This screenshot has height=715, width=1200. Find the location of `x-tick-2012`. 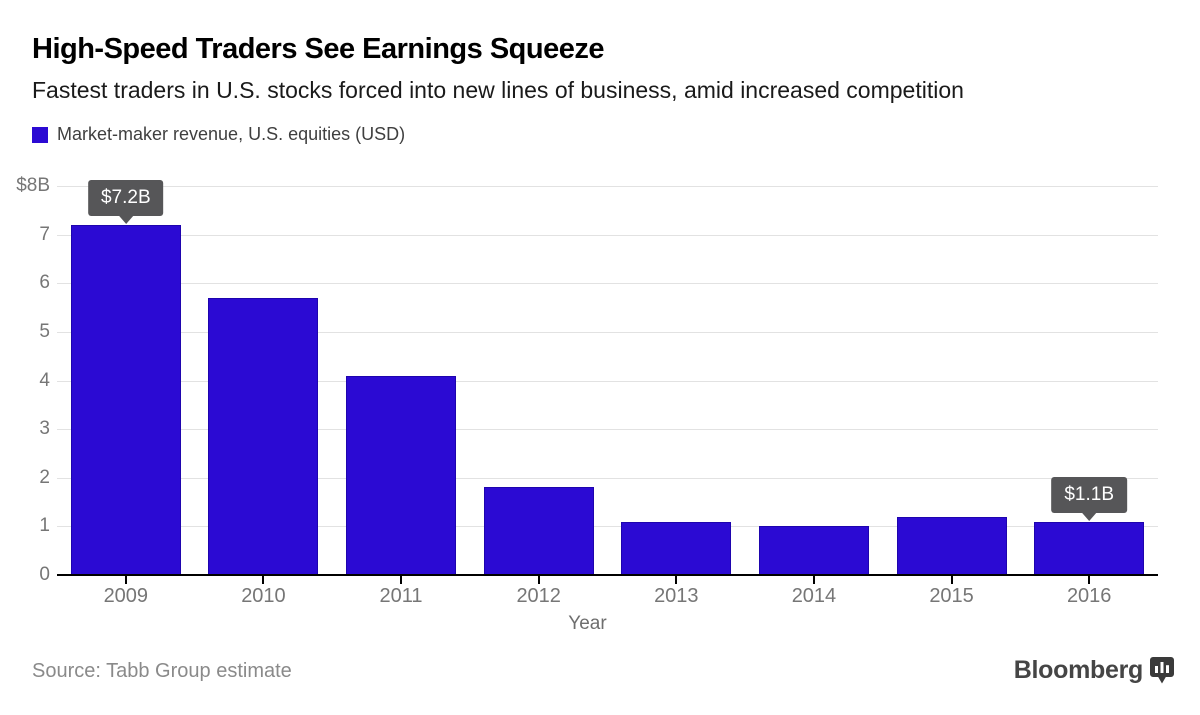

x-tick-2012 is located at coordinates (538, 580).